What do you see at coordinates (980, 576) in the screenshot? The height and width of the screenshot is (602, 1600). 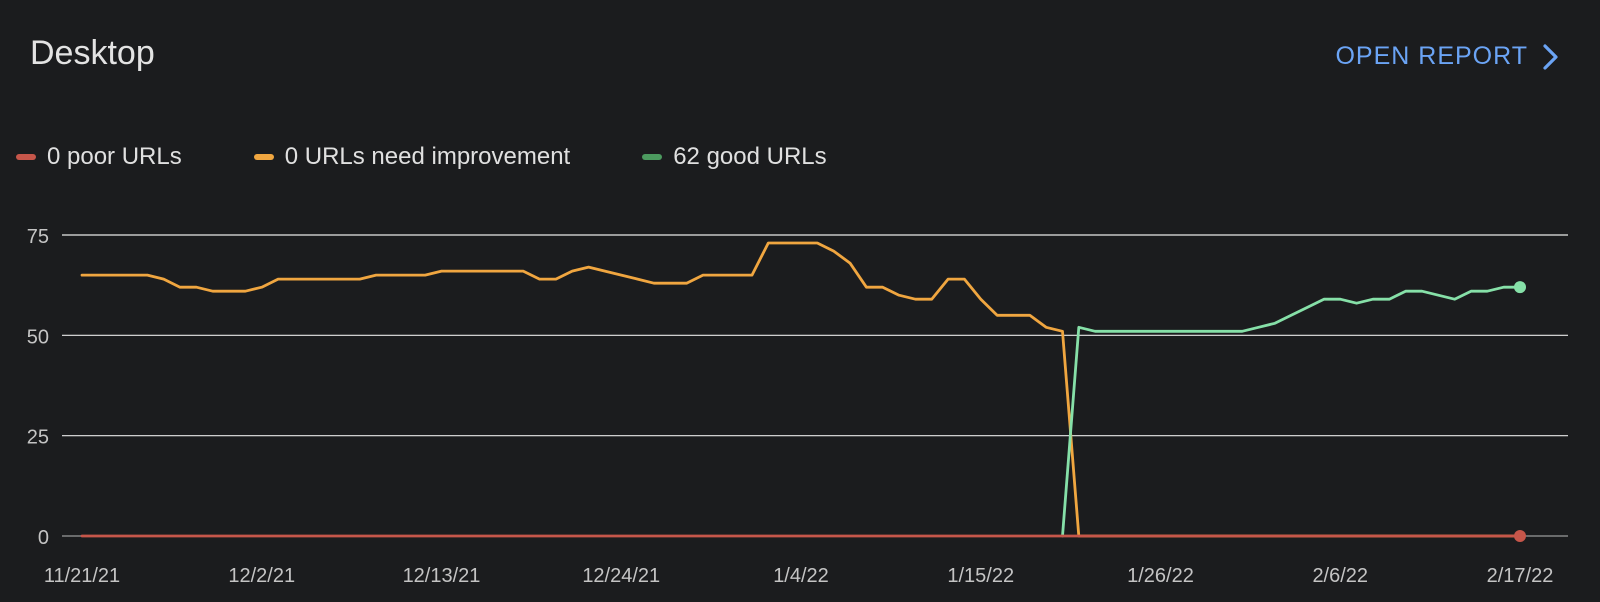 I see `x-tick-label-5: 1/15/22` at bounding box center [980, 576].